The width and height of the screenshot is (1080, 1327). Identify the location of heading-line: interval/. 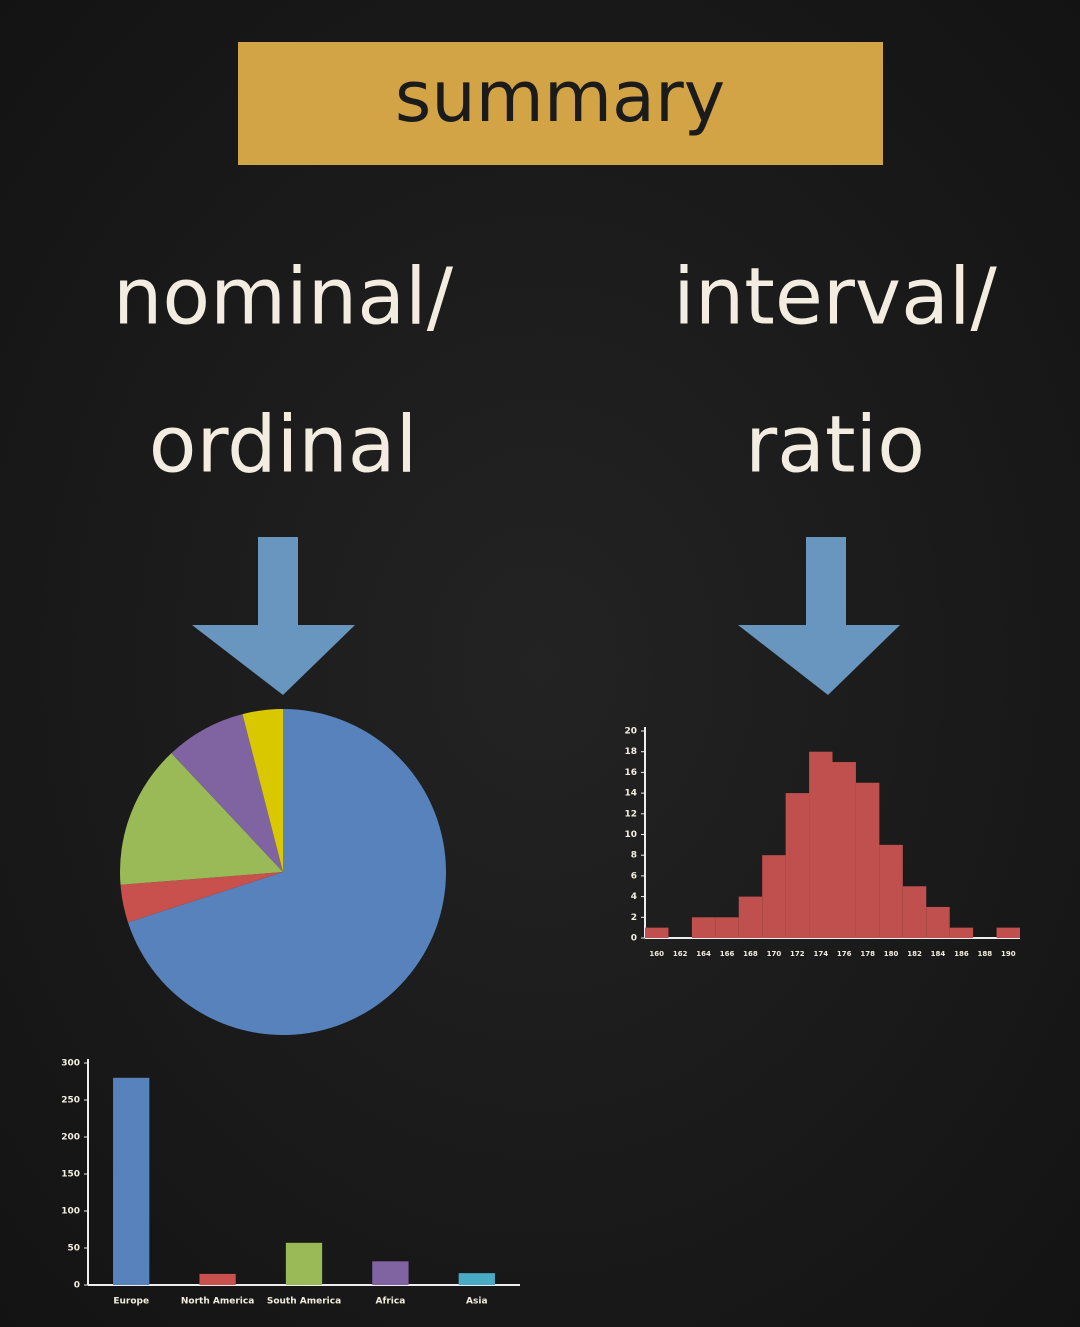
(835, 297).